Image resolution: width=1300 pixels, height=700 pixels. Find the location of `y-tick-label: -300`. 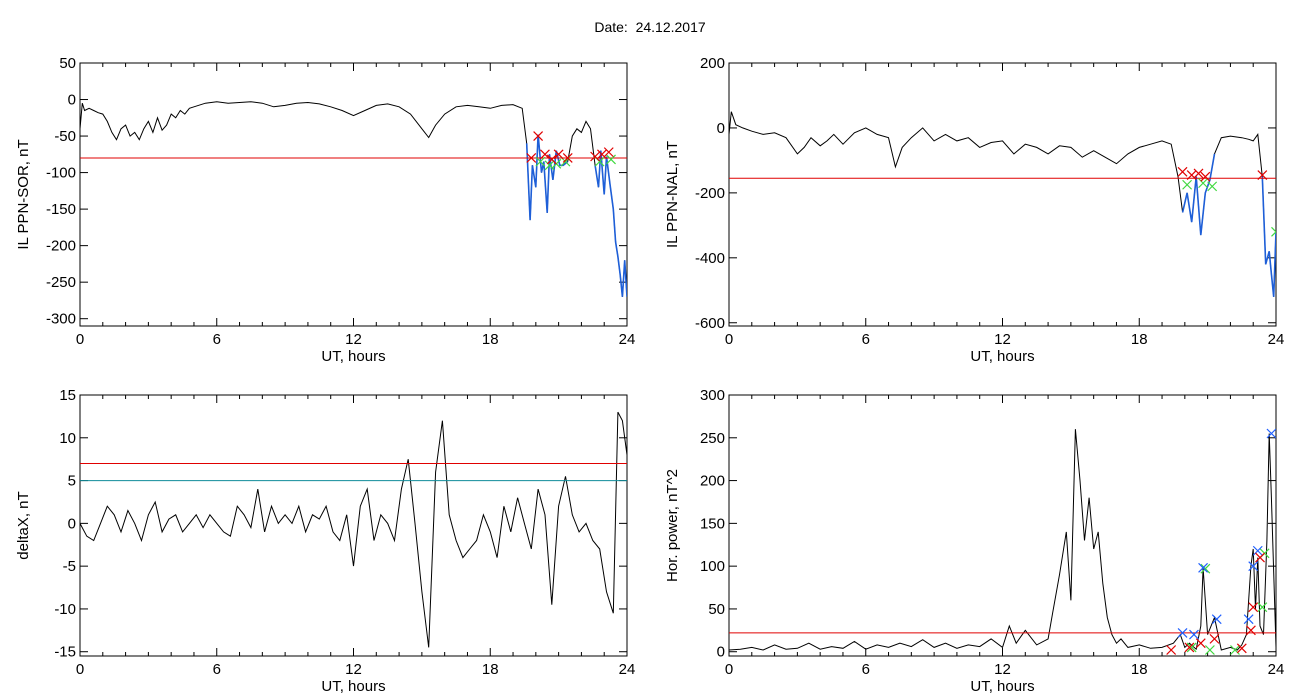

y-tick-label: -300 is located at coordinates (61, 319).